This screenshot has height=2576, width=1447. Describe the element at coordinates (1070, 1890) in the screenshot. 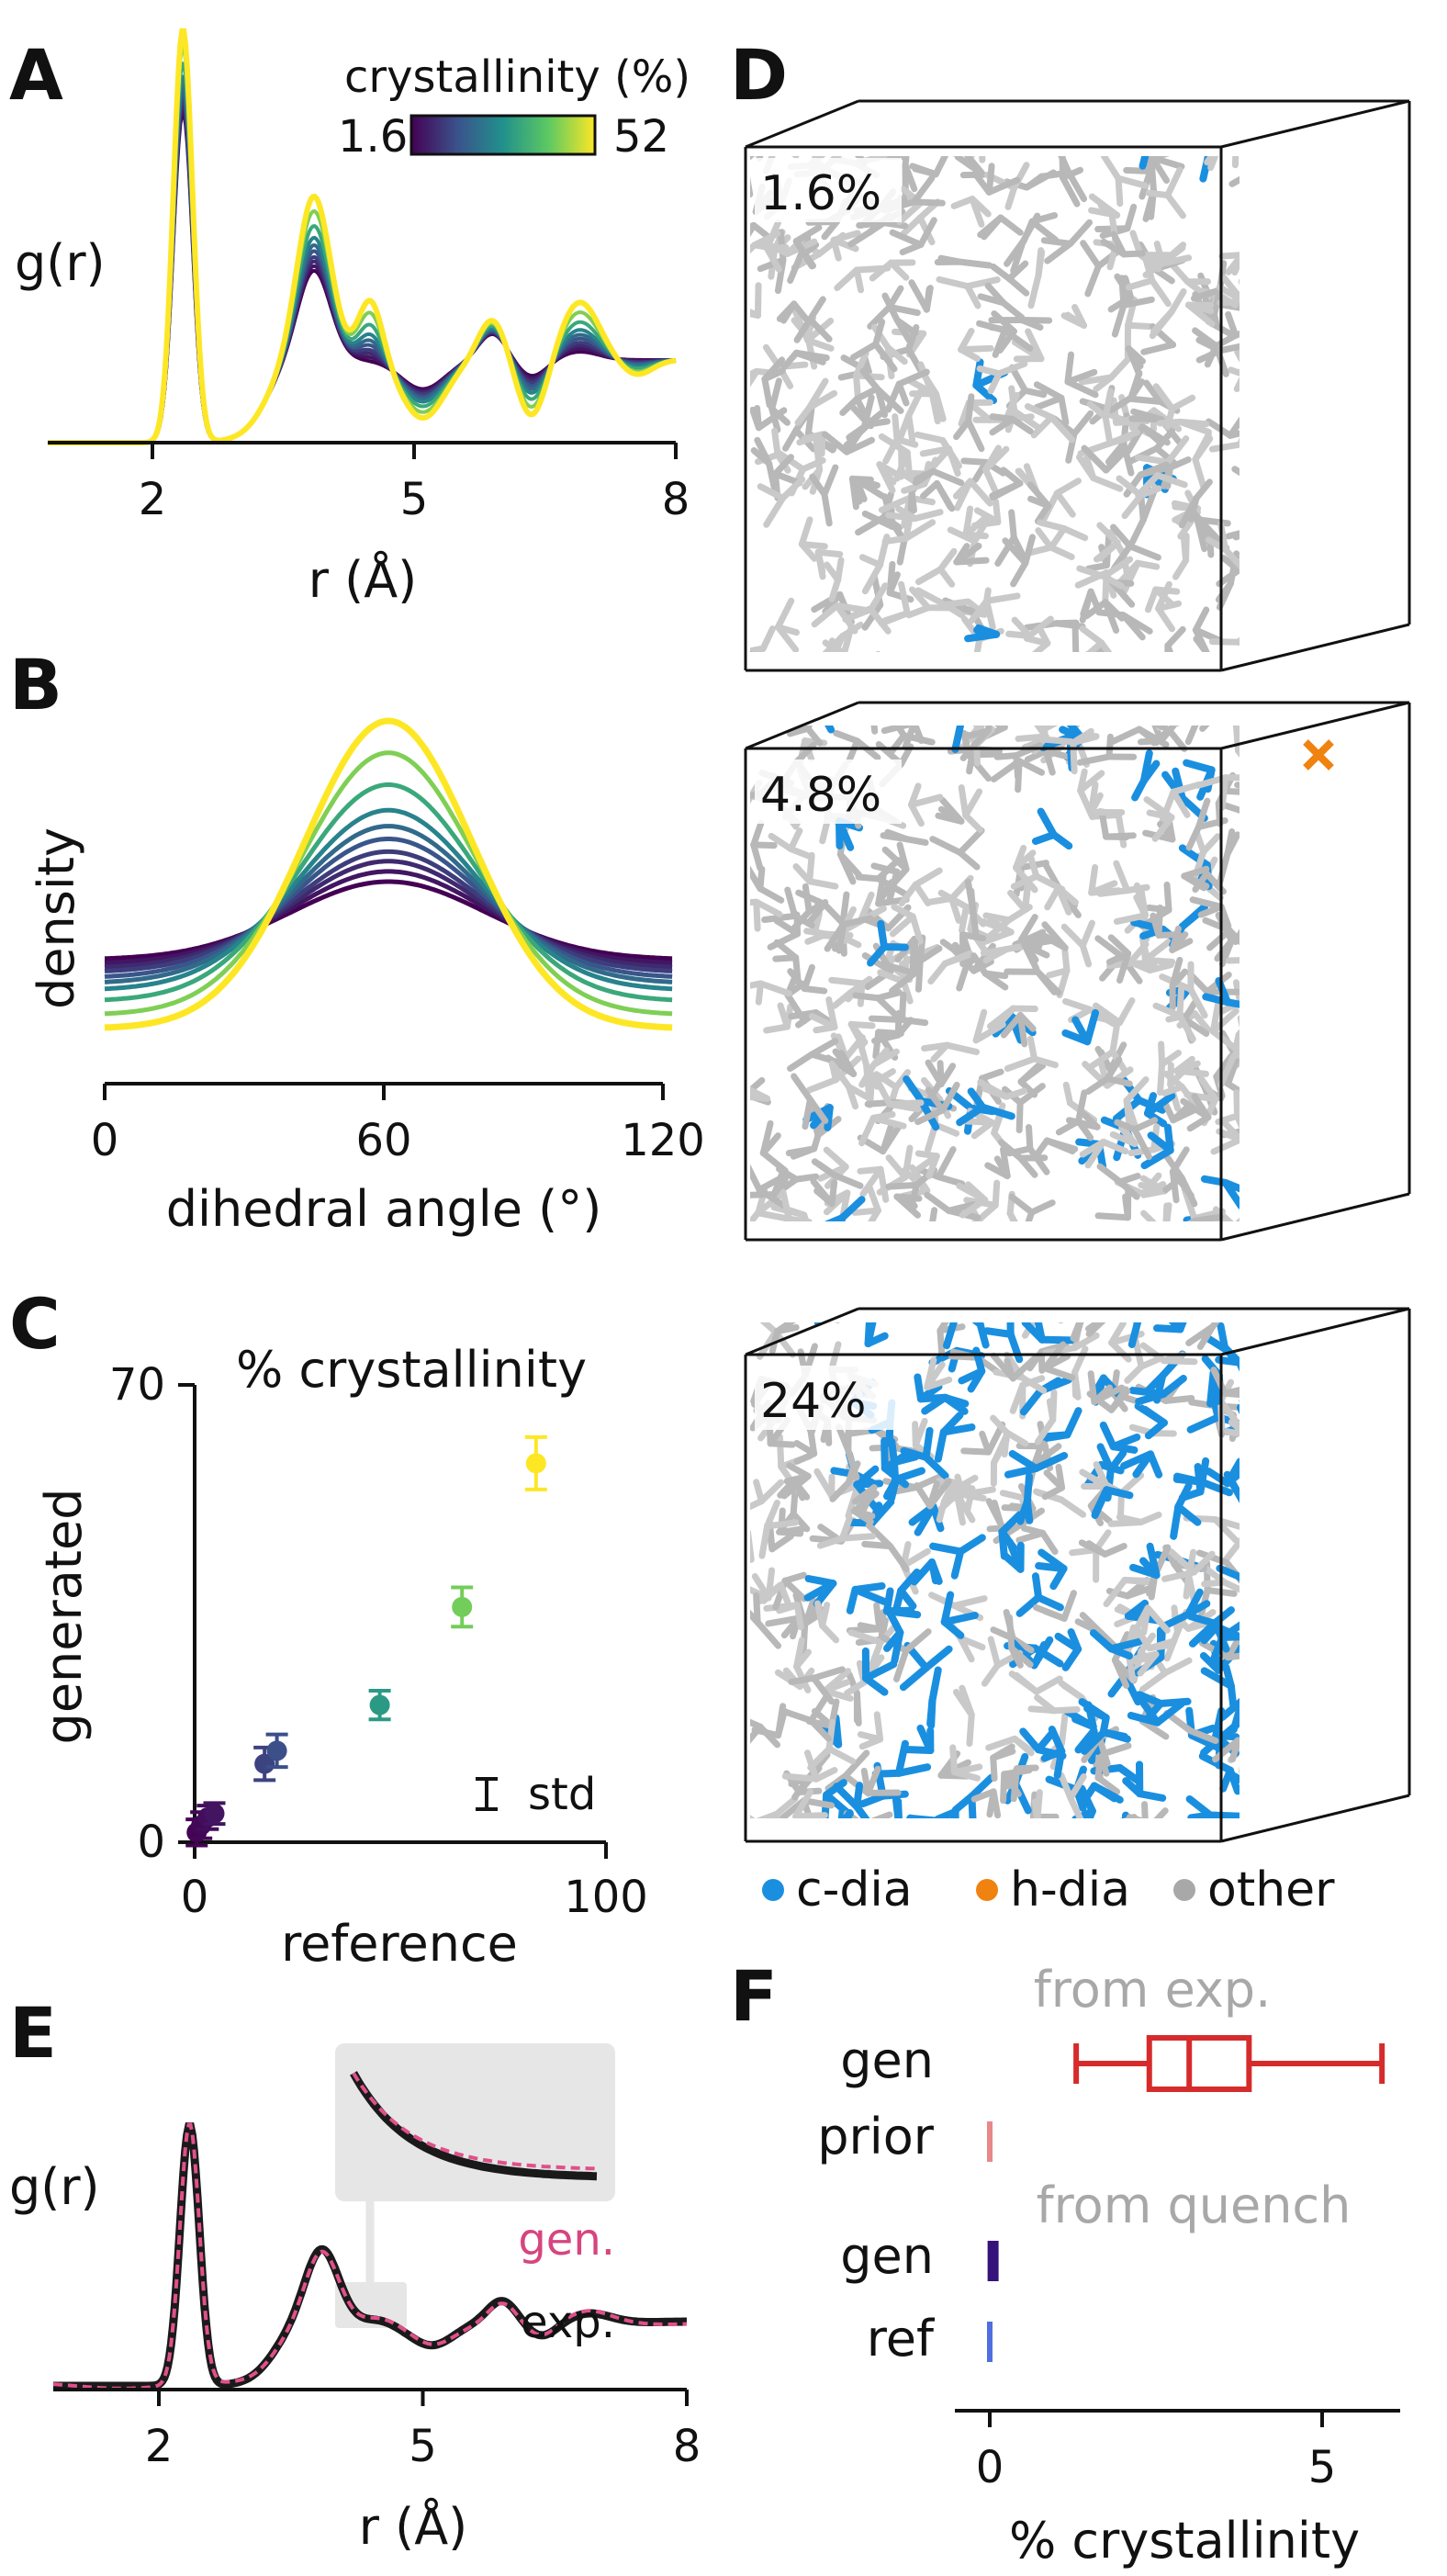

I see `legend-label-h-dia: h-dia` at that location.